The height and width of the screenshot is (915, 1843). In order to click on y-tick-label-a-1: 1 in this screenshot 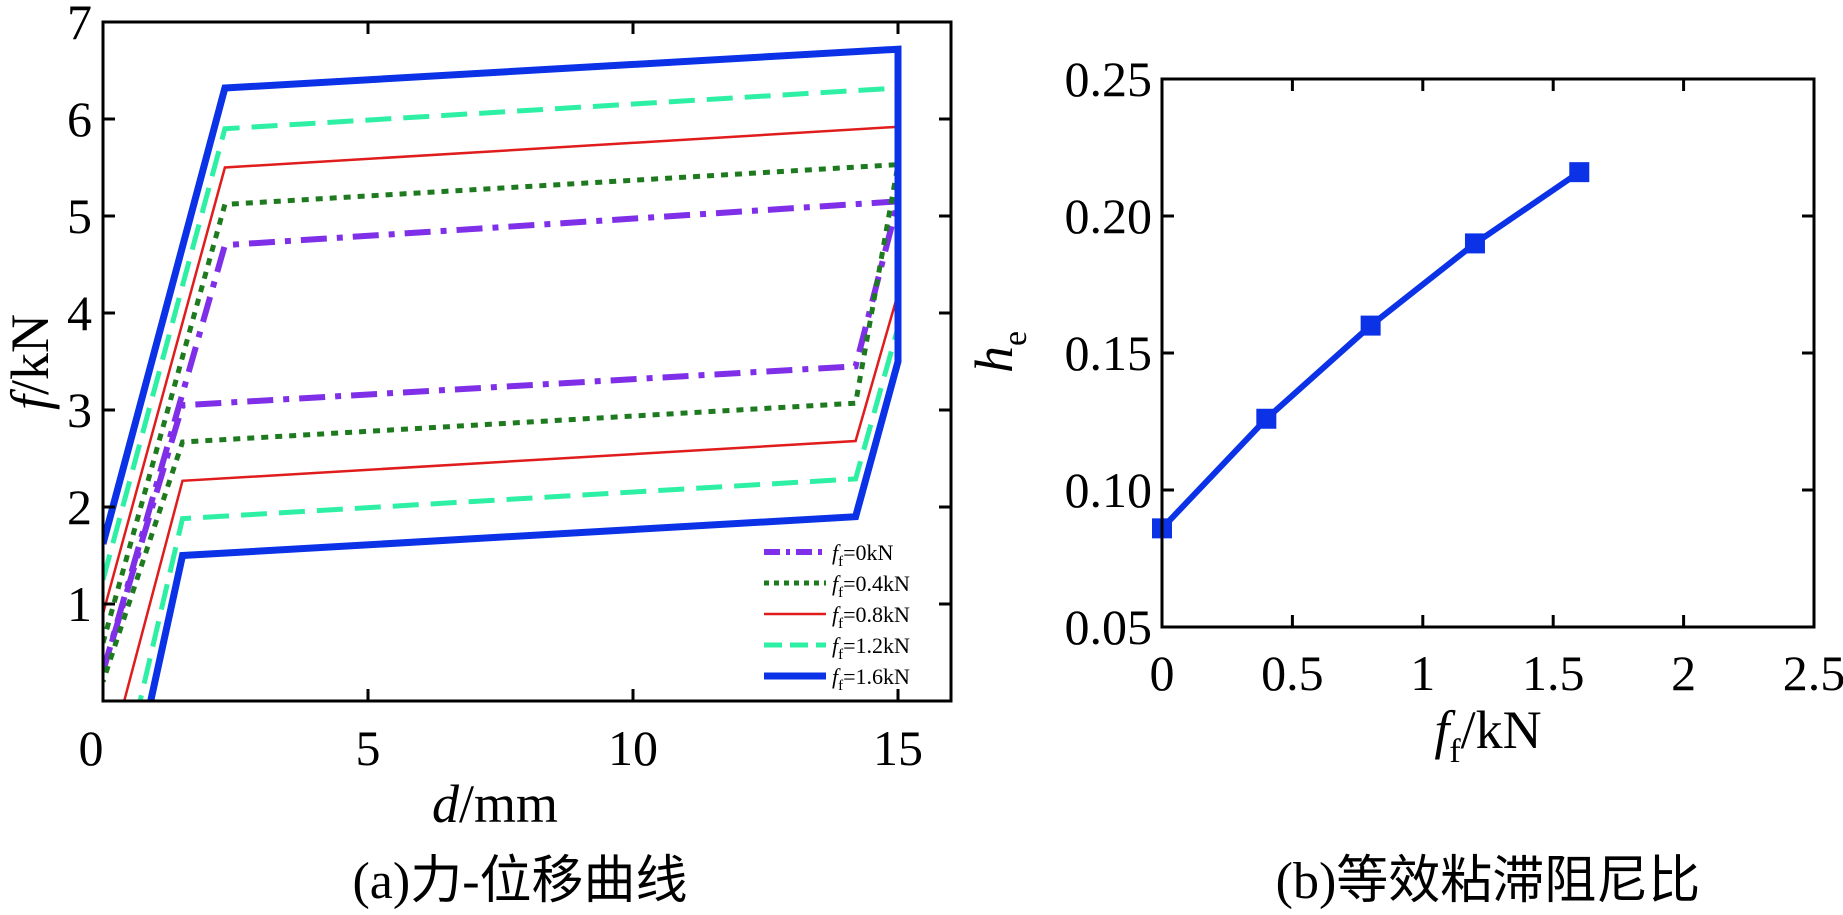, I will do `click(79, 604)`.